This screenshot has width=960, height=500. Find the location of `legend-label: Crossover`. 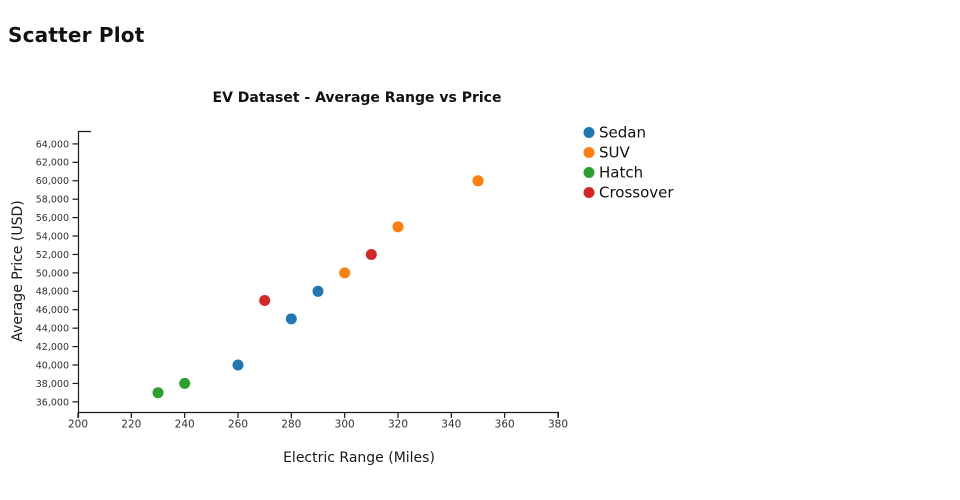

legend-label: Crossover is located at coordinates (636, 193).